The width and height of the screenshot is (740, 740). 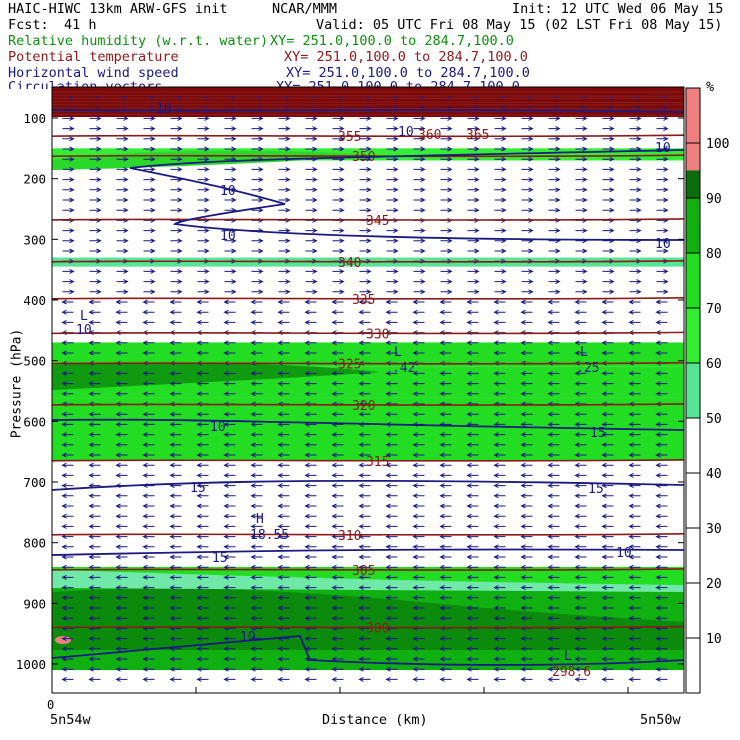 What do you see at coordinates (34, 603) in the screenshot?
I see `y-tick-label-900: 900` at bounding box center [34, 603].